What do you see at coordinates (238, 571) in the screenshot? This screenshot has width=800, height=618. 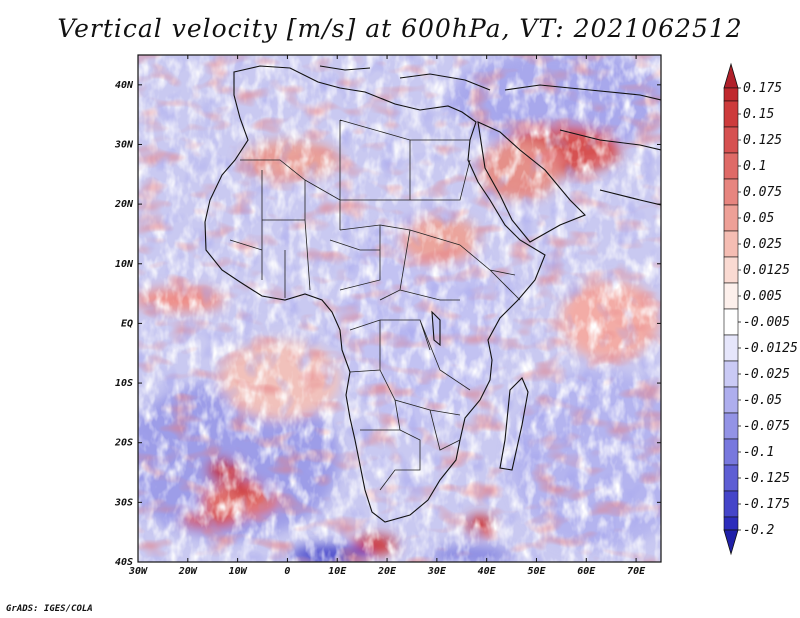 I see `x-tick-label: 10W` at bounding box center [238, 571].